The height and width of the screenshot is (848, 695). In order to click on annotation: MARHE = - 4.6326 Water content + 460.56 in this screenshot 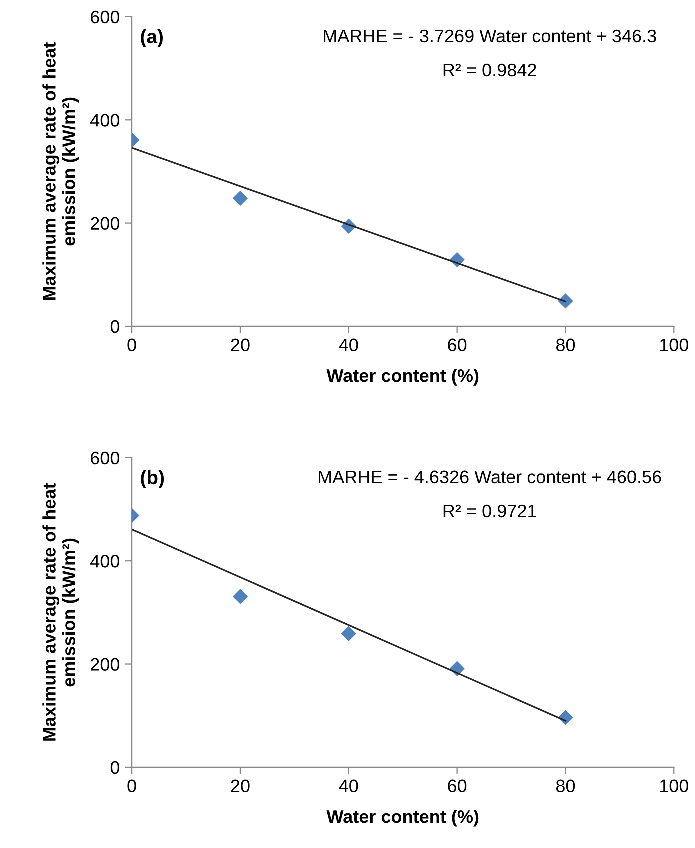, I will do `click(490, 477)`.